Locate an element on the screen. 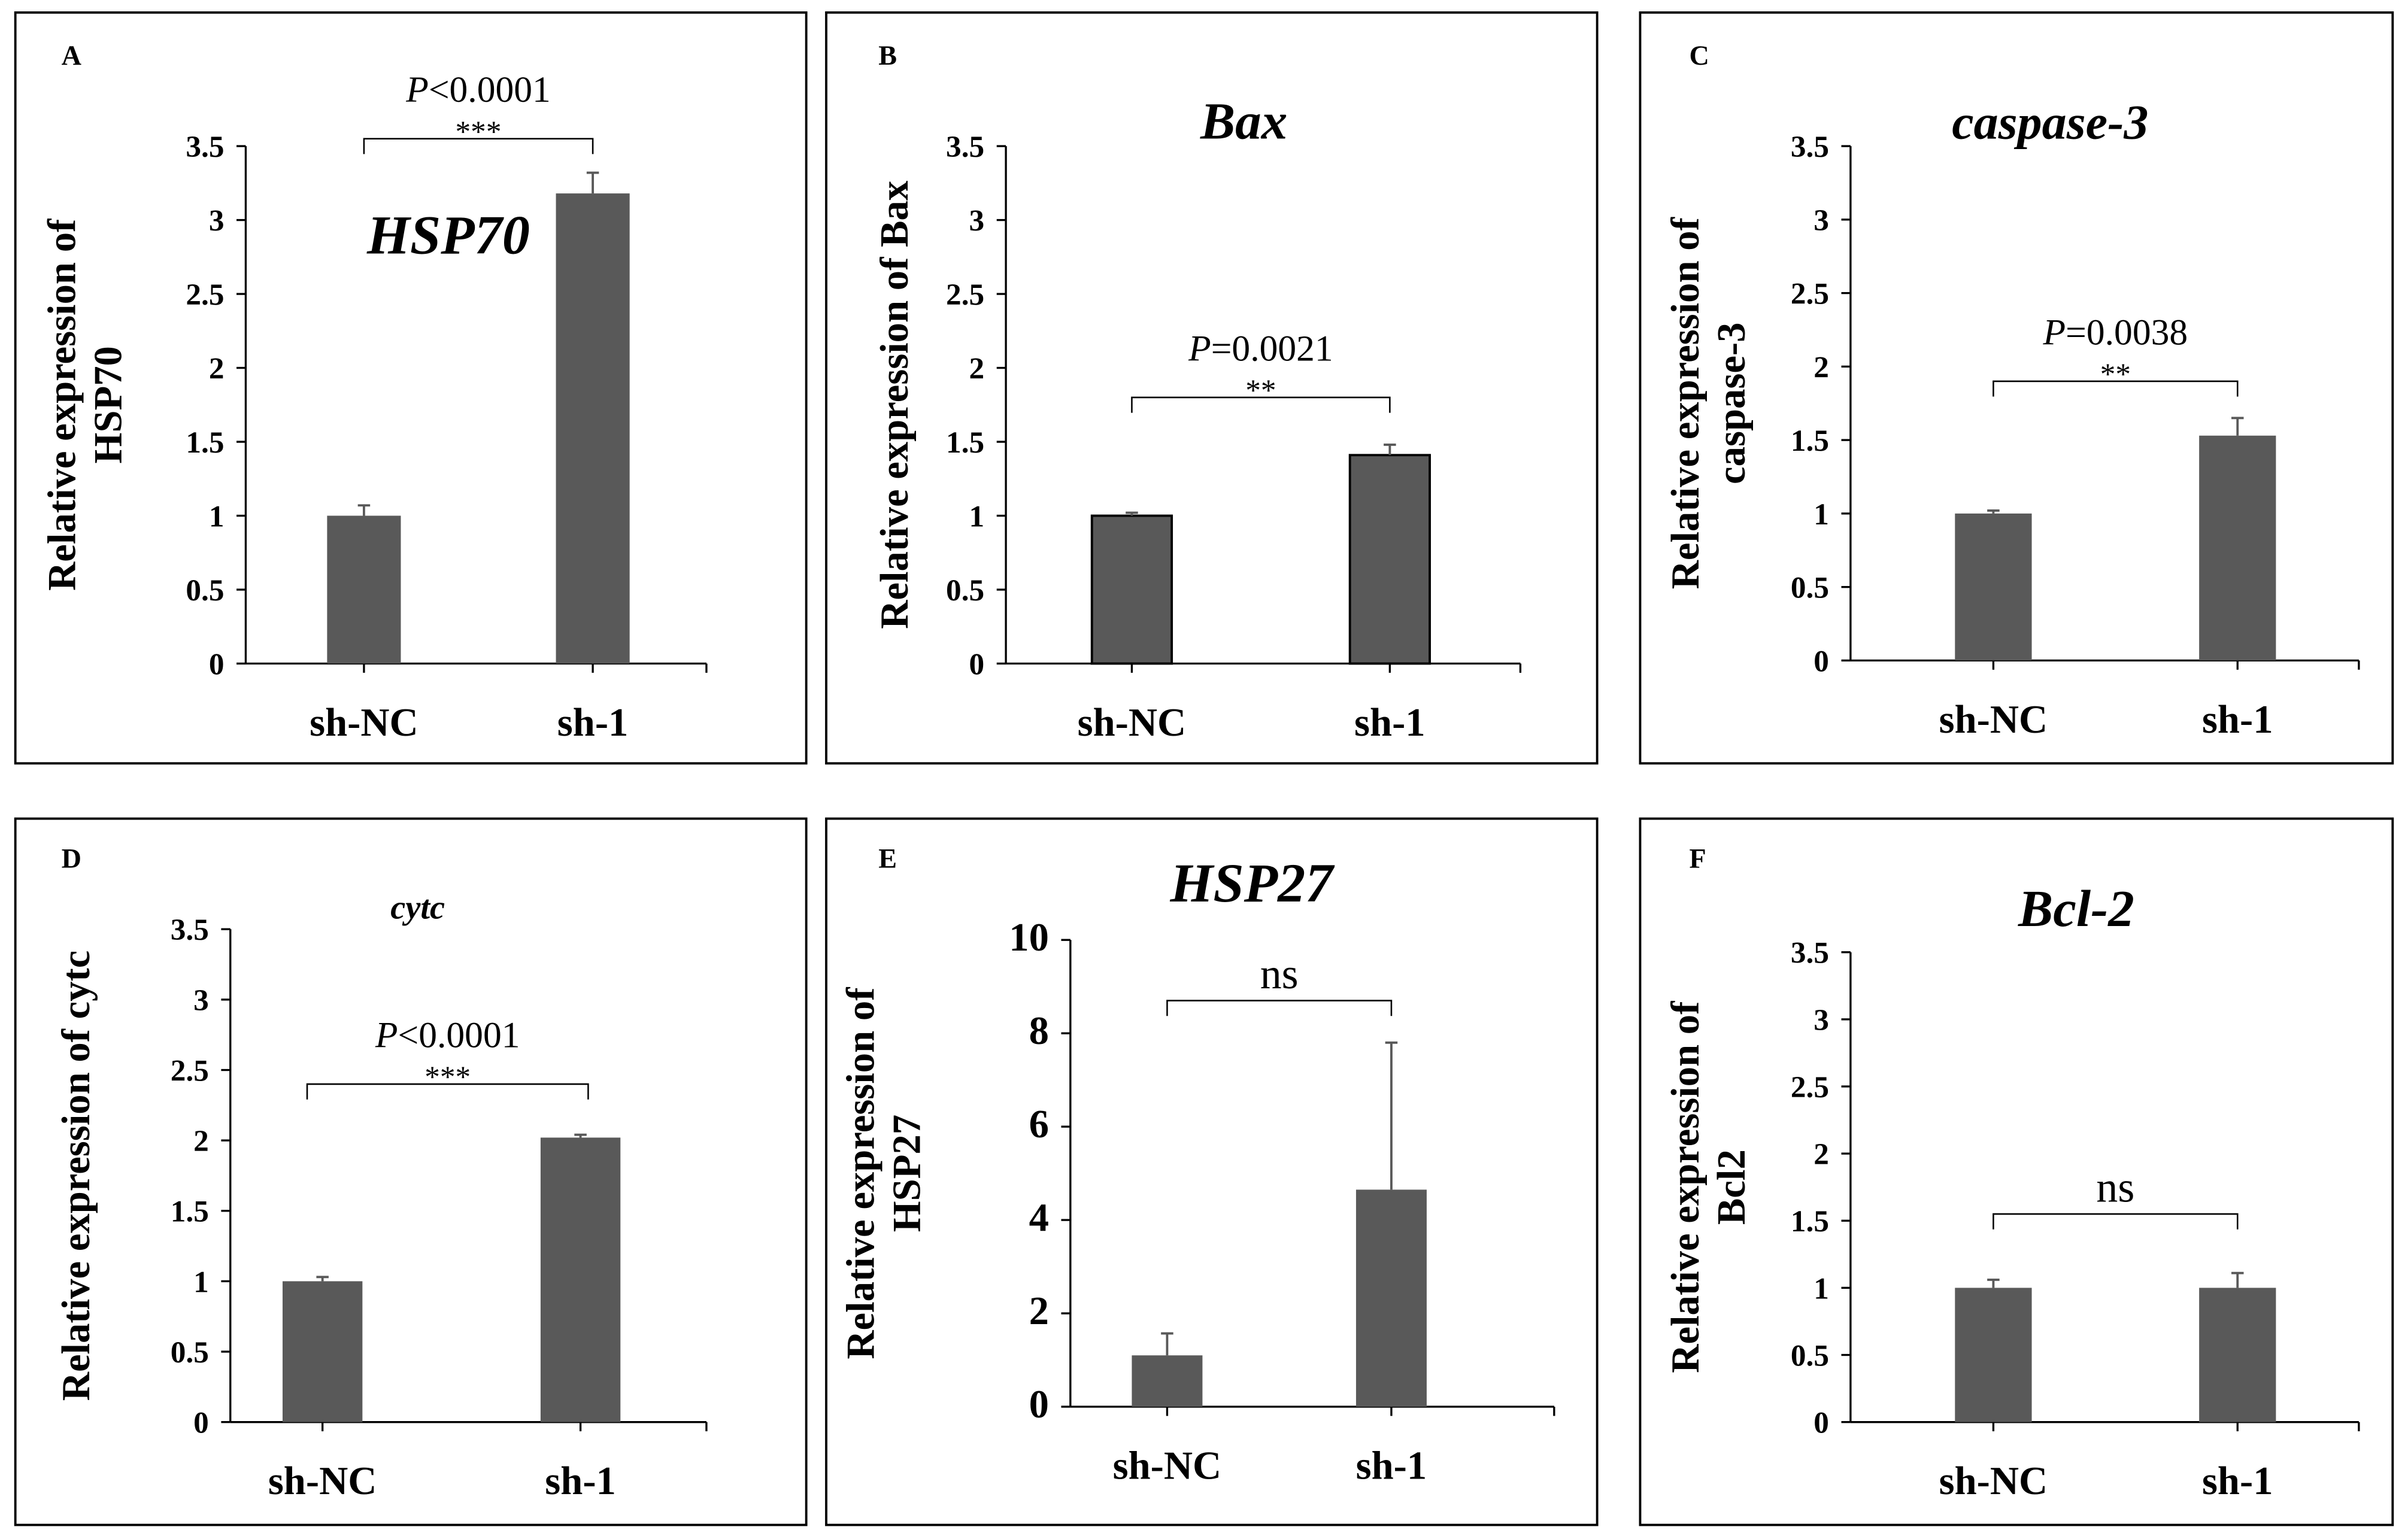 The image size is (2408, 1539). p-value: =0.0021 is located at coordinates (1272, 348).